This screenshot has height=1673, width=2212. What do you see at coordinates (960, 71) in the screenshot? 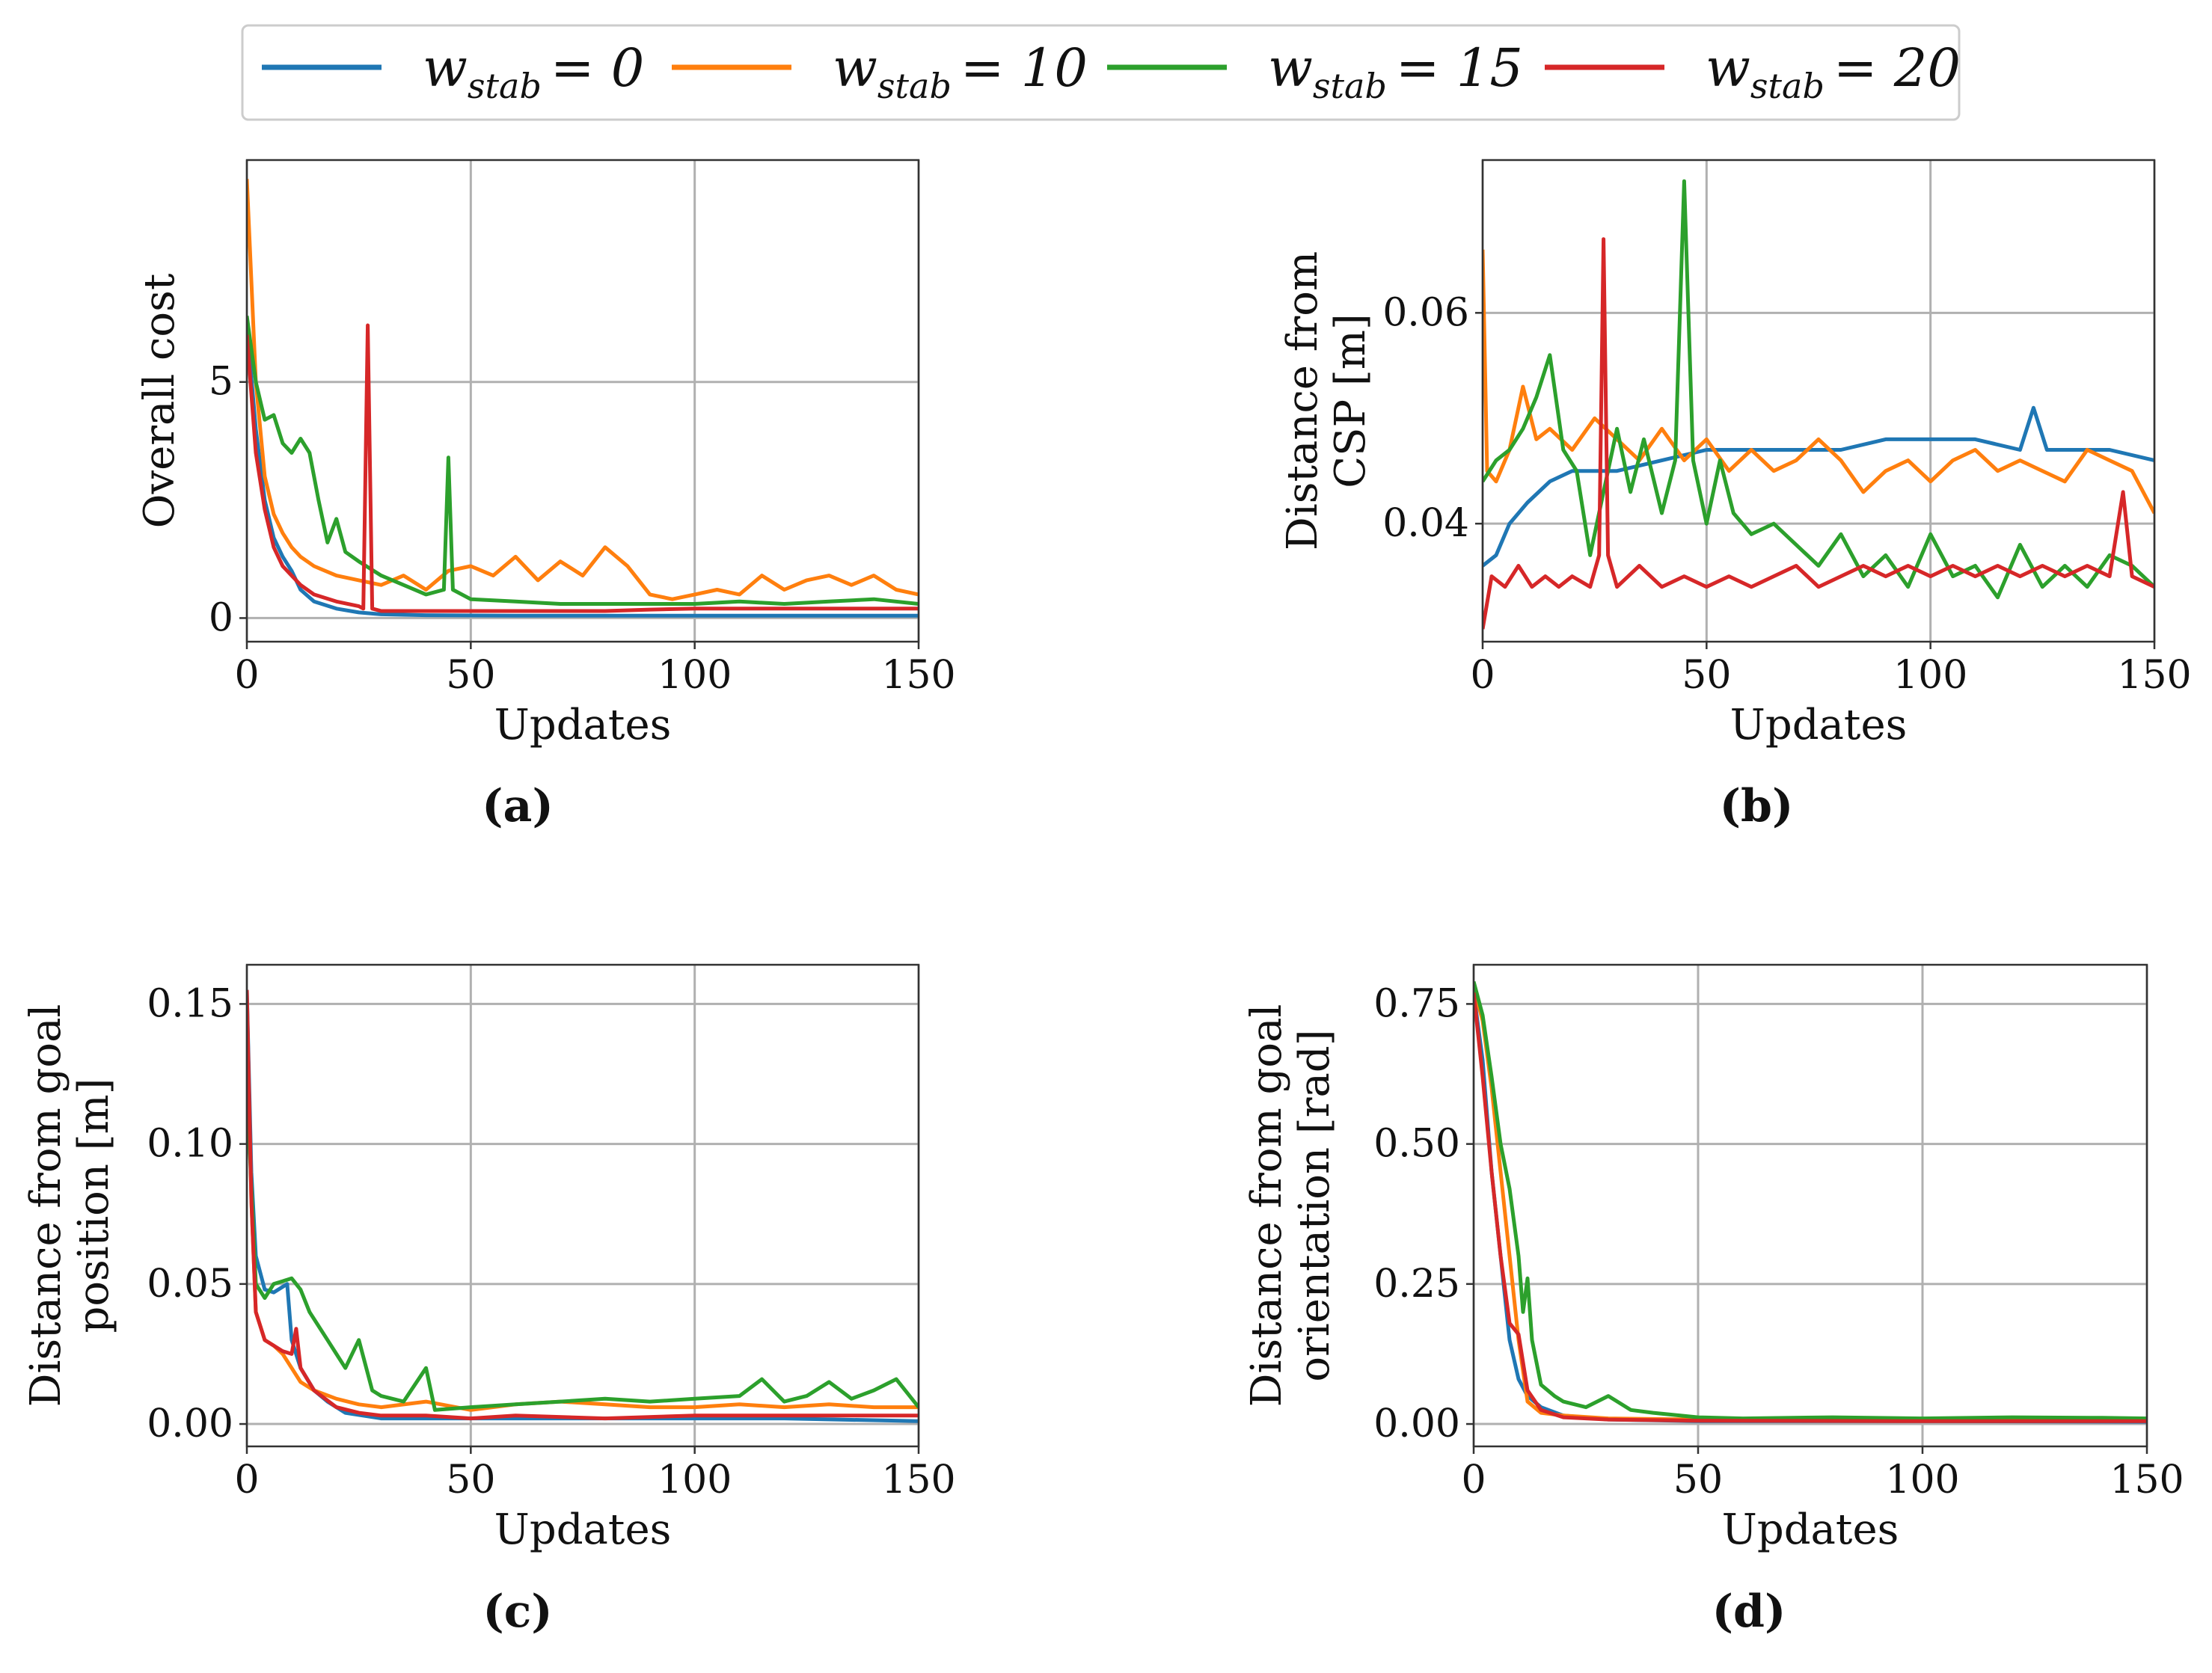
I see `legend-label-1: wstab = 10` at bounding box center [960, 71].